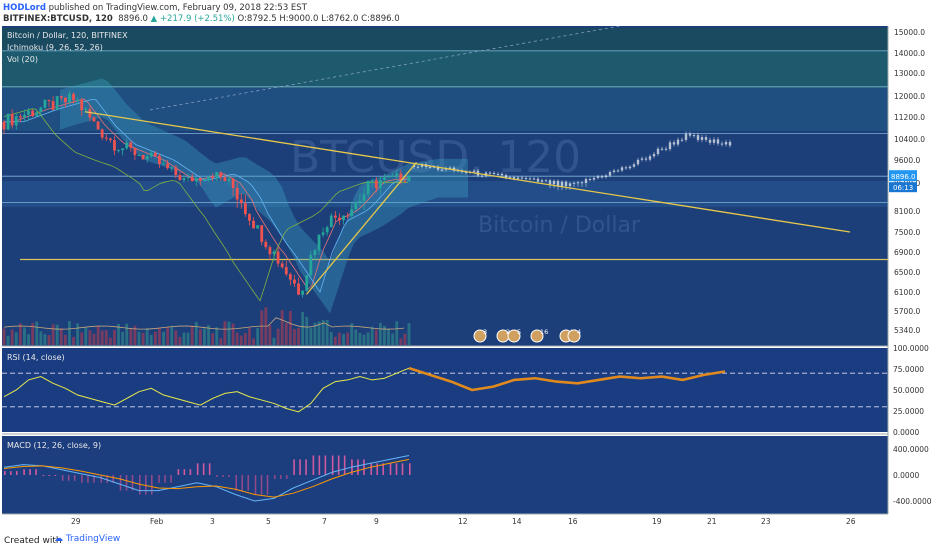  What do you see at coordinates (361, 228) in the screenshot?
I see `support-trendline` at bounding box center [361, 228].